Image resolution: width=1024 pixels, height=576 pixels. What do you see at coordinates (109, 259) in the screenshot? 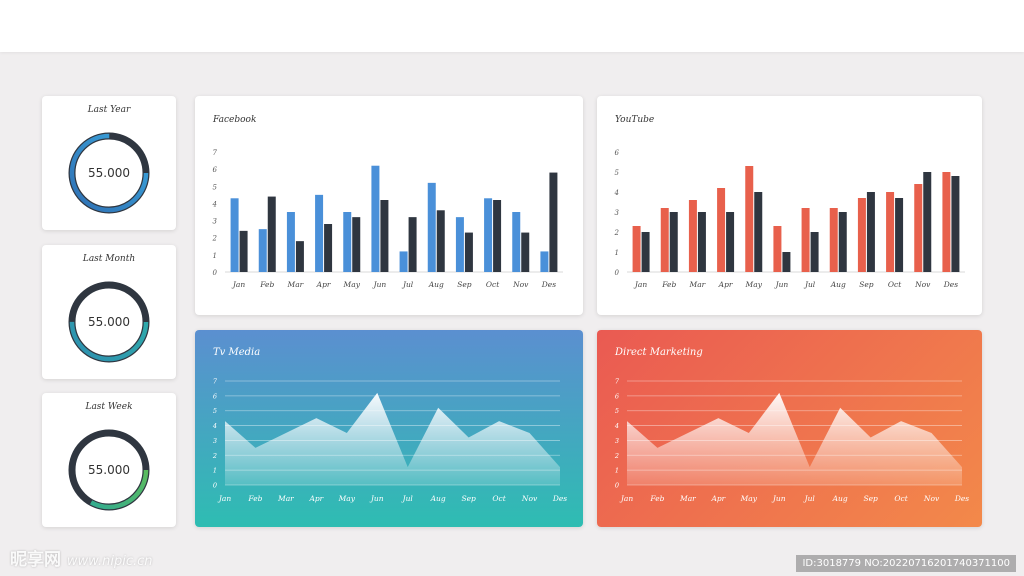
I see `kpi-title: Last Month` at bounding box center [109, 259].